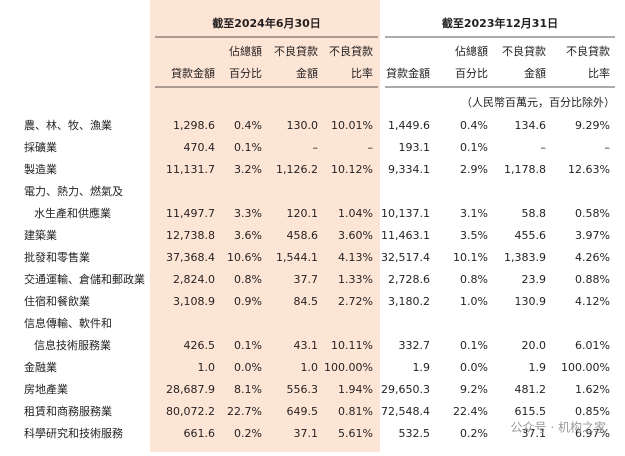 The image size is (625, 456). I want to click on cell: 10.01%, so click(352, 125).